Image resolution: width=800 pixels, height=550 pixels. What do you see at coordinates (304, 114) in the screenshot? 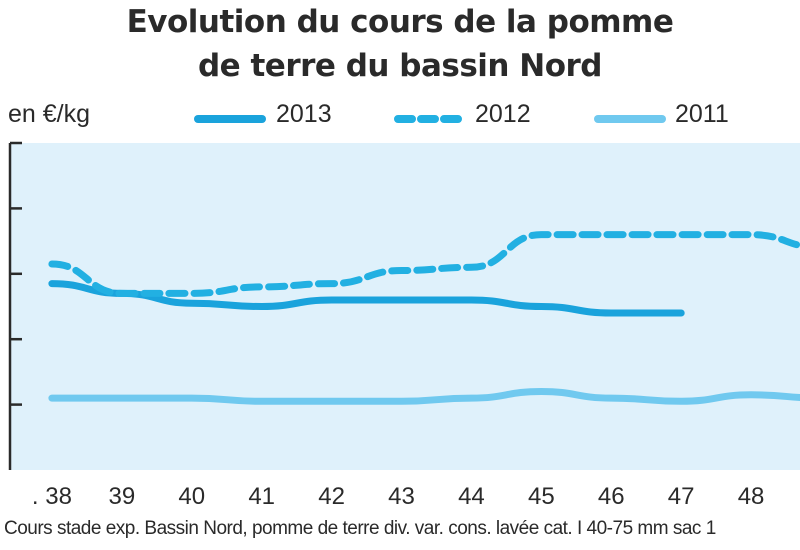
I see `legend-label-2013: 2013` at bounding box center [304, 114].